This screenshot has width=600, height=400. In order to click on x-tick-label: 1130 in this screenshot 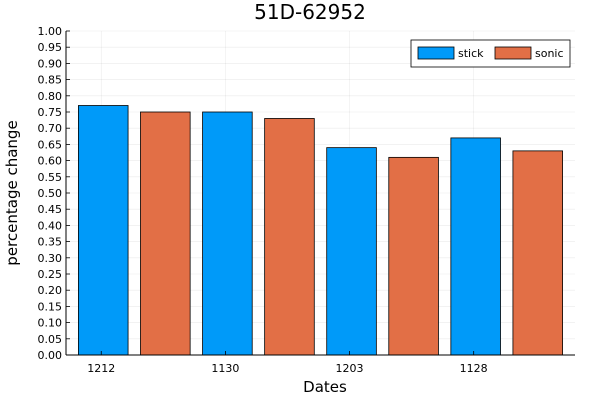, I will do `click(225, 368)`.